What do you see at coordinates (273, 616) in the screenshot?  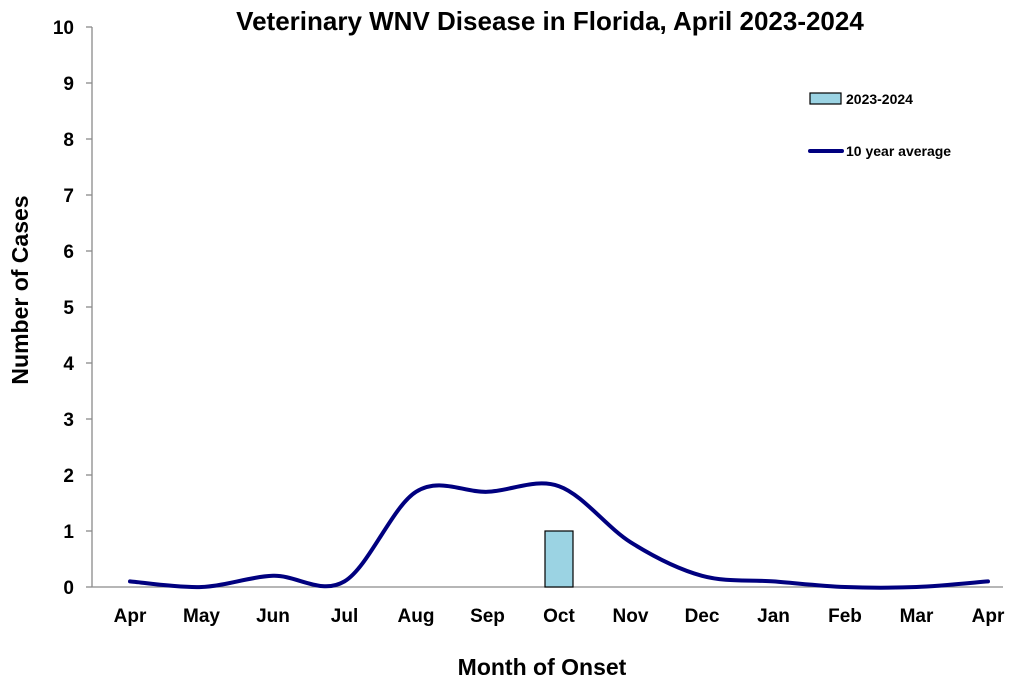 I see `x-tick-label: Jun` at bounding box center [273, 616].